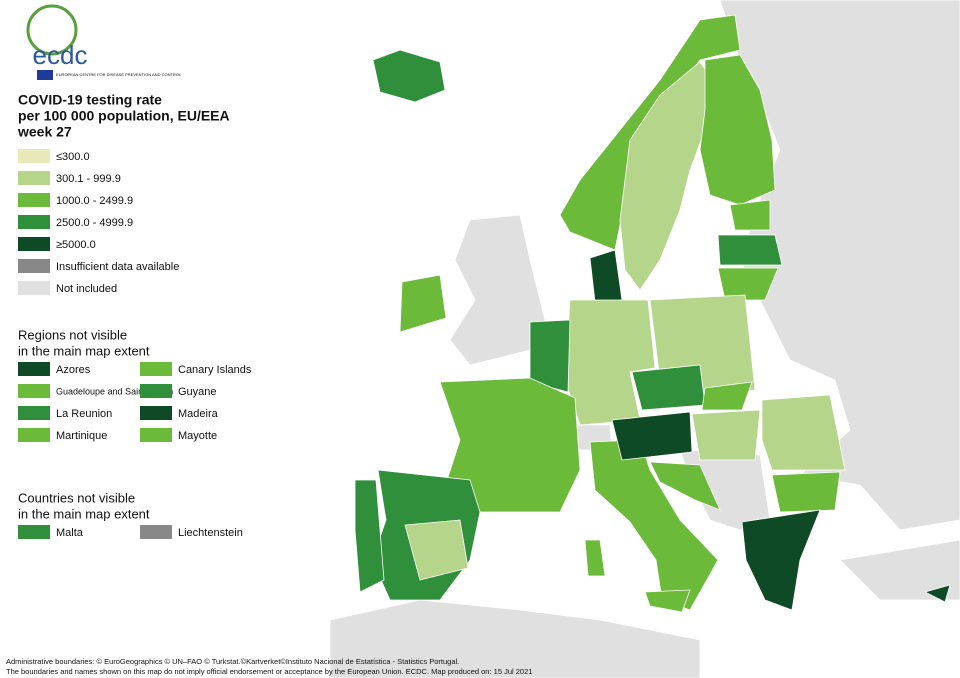  What do you see at coordinates (52, 30) in the screenshot?
I see `logo-globe` at bounding box center [52, 30].